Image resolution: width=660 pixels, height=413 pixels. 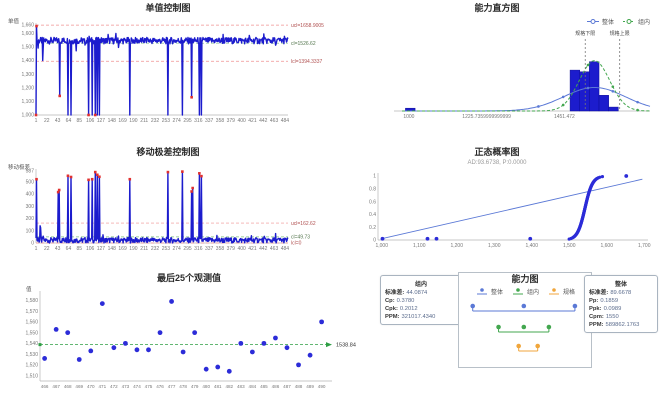 What do you see at coordinates (524, 307) in the screenshot?
I see `capability-interval-整体` at bounding box center [524, 307].